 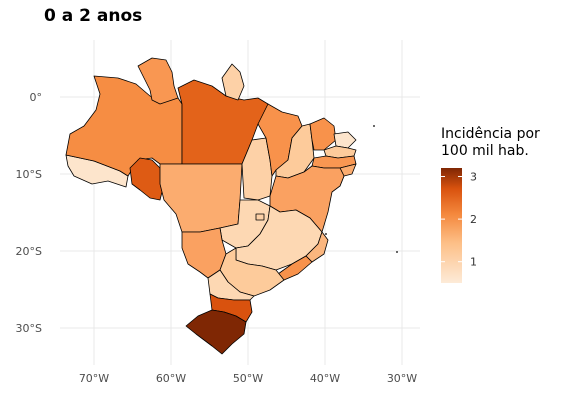 What do you see at coordinates (147, 179) in the screenshot?
I see `region-RO` at bounding box center [147, 179].